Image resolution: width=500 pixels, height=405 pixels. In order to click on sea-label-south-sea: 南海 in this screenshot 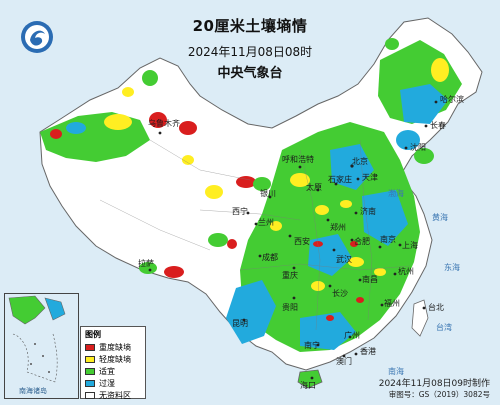, I will do `click(396, 371)`.